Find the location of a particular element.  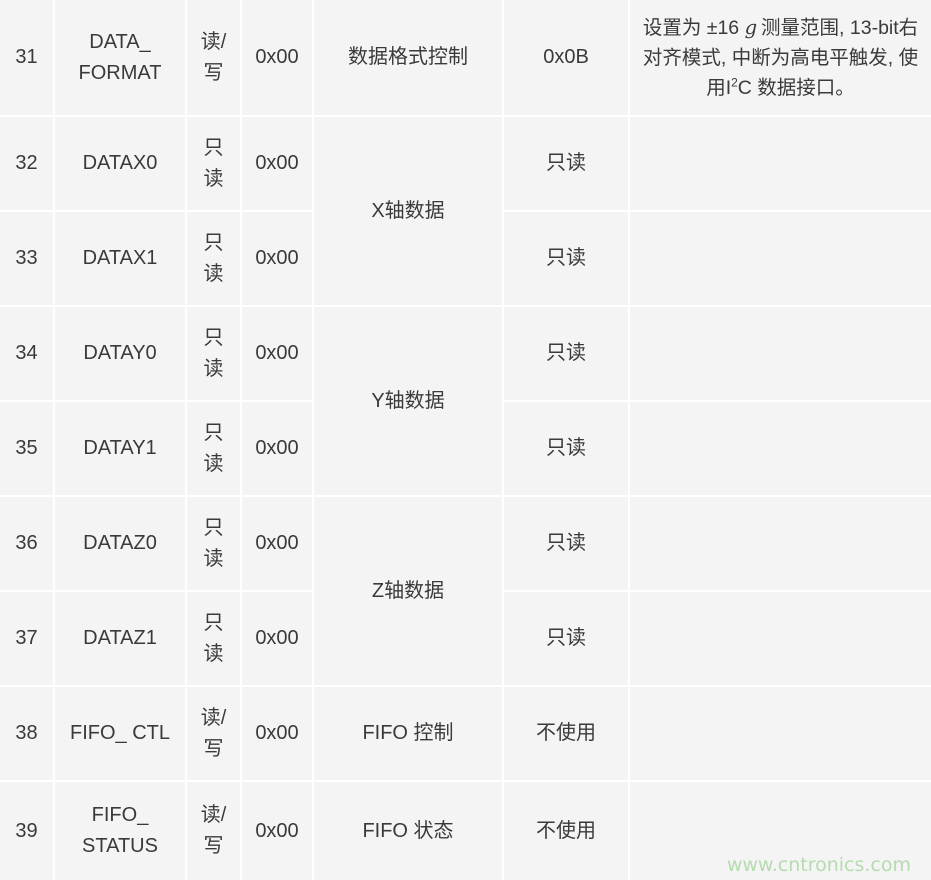

register-function: Z轴数据 is located at coordinates (408, 591).